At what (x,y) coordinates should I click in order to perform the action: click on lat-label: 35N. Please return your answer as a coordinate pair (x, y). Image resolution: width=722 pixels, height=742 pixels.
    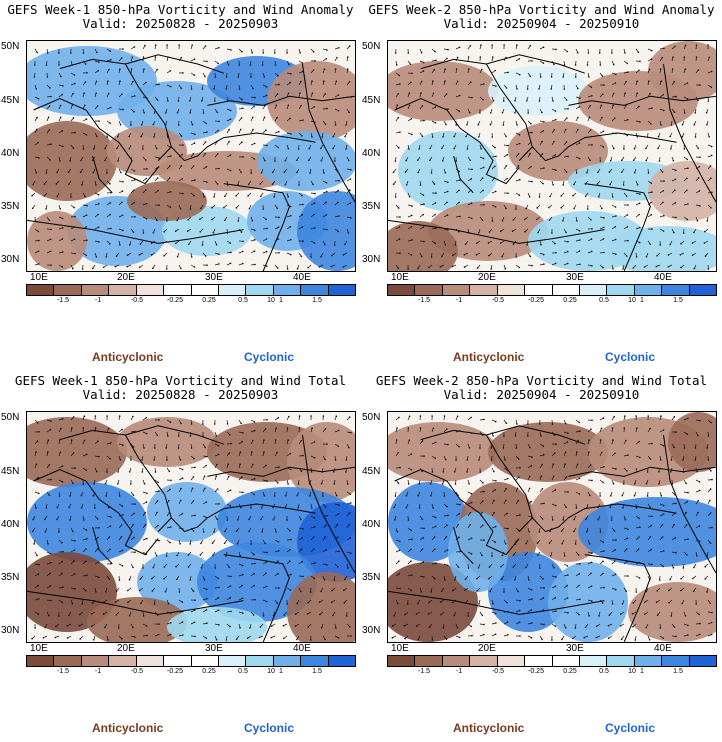
    Looking at the image, I should click on (10, 206).